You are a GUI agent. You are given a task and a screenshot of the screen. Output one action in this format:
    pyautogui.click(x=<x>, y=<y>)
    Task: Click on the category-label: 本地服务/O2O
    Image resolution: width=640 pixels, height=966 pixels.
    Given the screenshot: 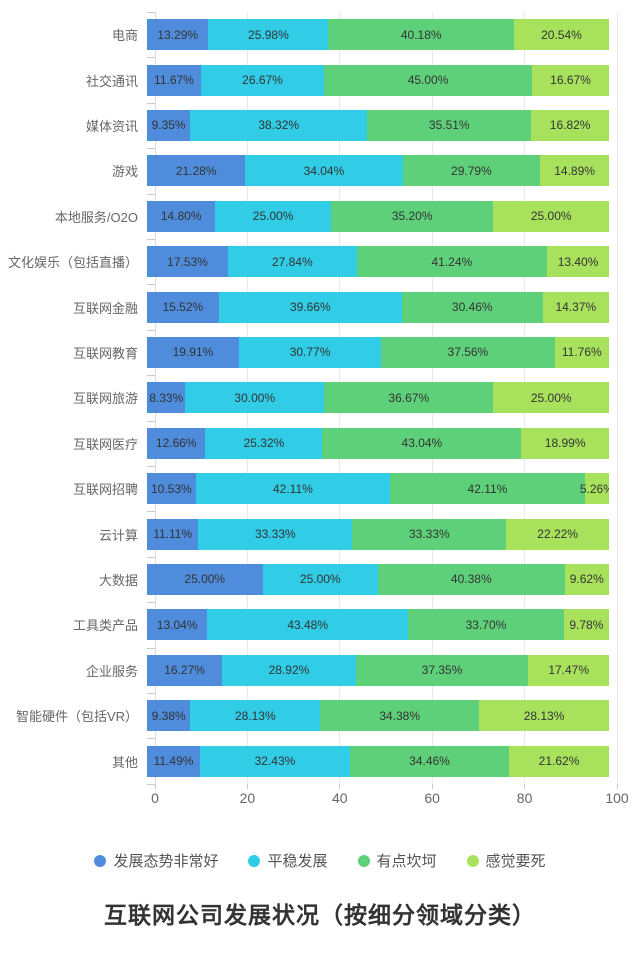 What is the action you would take?
    pyautogui.click(x=96, y=217)
    